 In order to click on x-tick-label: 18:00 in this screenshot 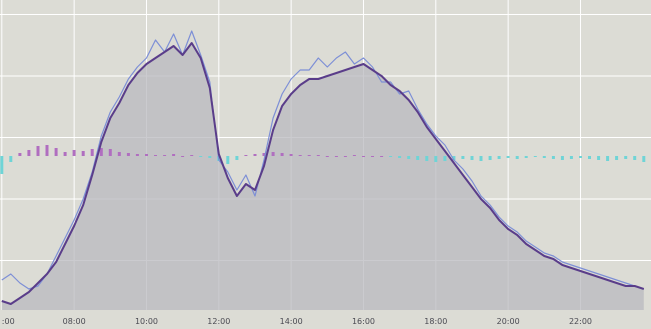, I will do `click(435, 321)`.